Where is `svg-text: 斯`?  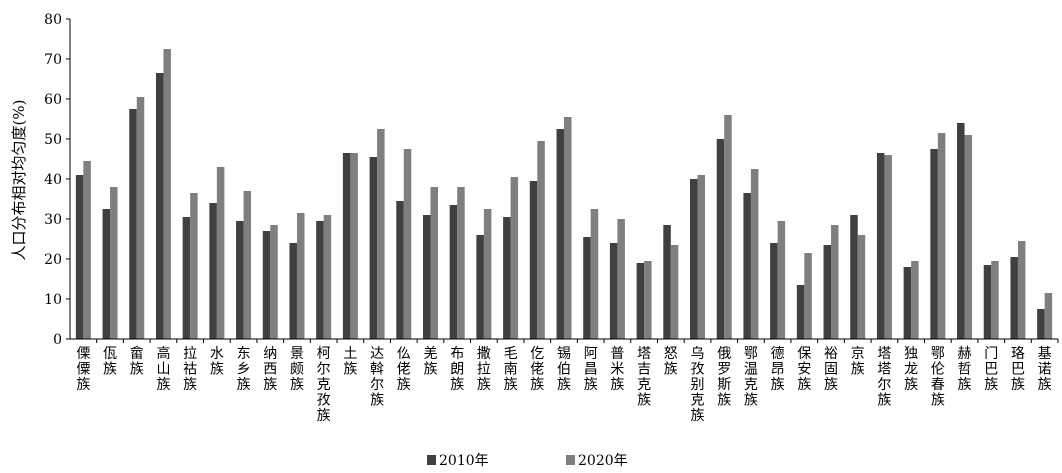
svg-text: 斯 is located at coordinates (724, 385).